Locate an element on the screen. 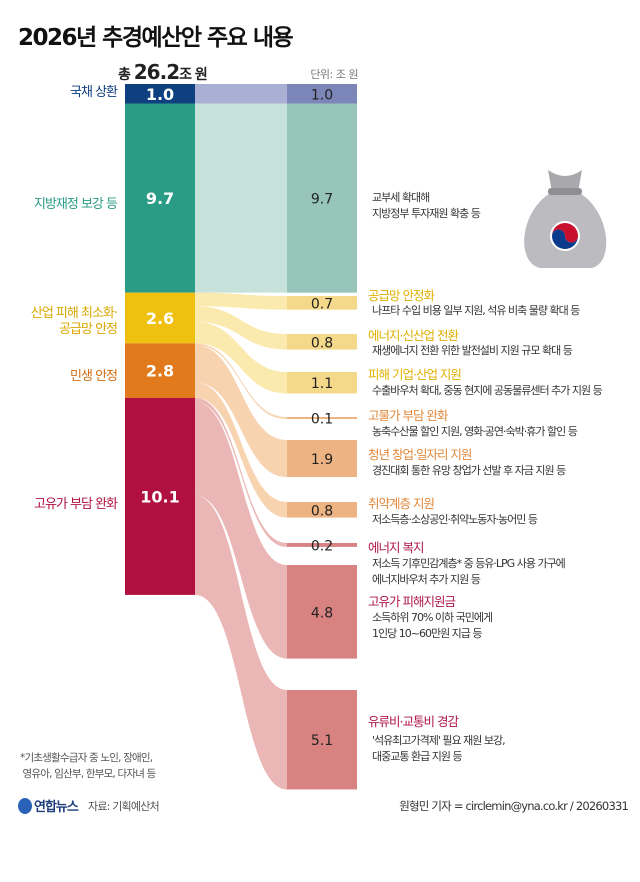 Image resolution: width=640 pixels, height=882 pixels. item-value: 5.1 is located at coordinates (322, 741).